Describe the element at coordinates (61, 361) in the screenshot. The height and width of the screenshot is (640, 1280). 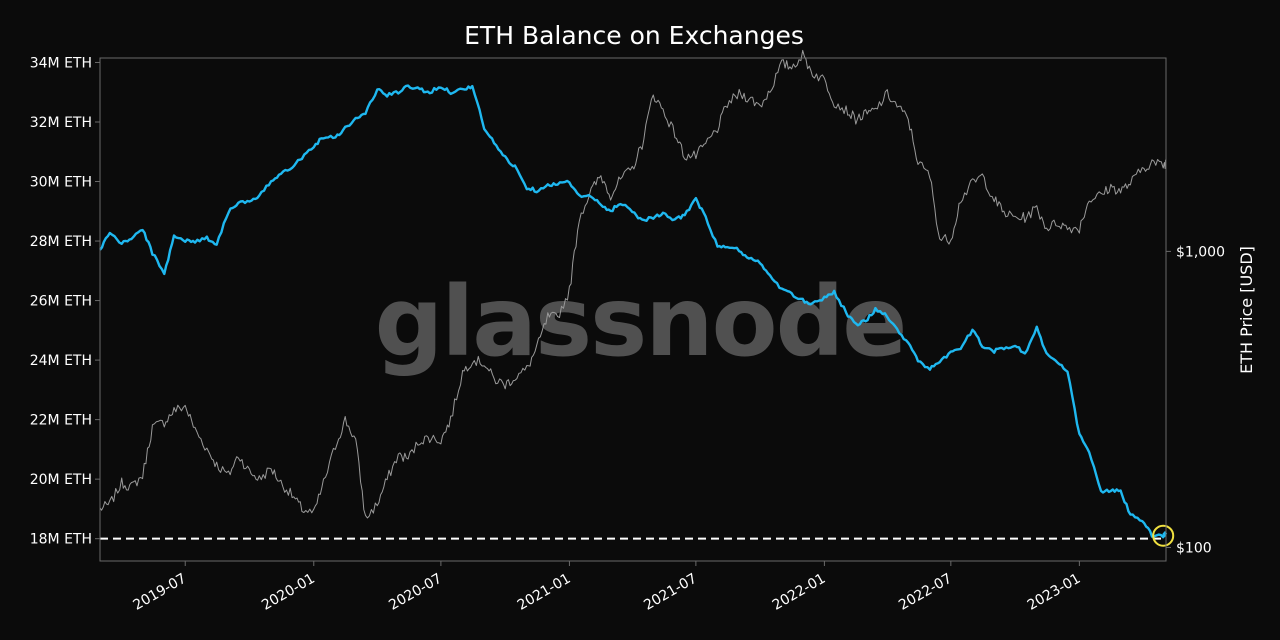
I see `left-tick-label: 24M ETH` at that location.